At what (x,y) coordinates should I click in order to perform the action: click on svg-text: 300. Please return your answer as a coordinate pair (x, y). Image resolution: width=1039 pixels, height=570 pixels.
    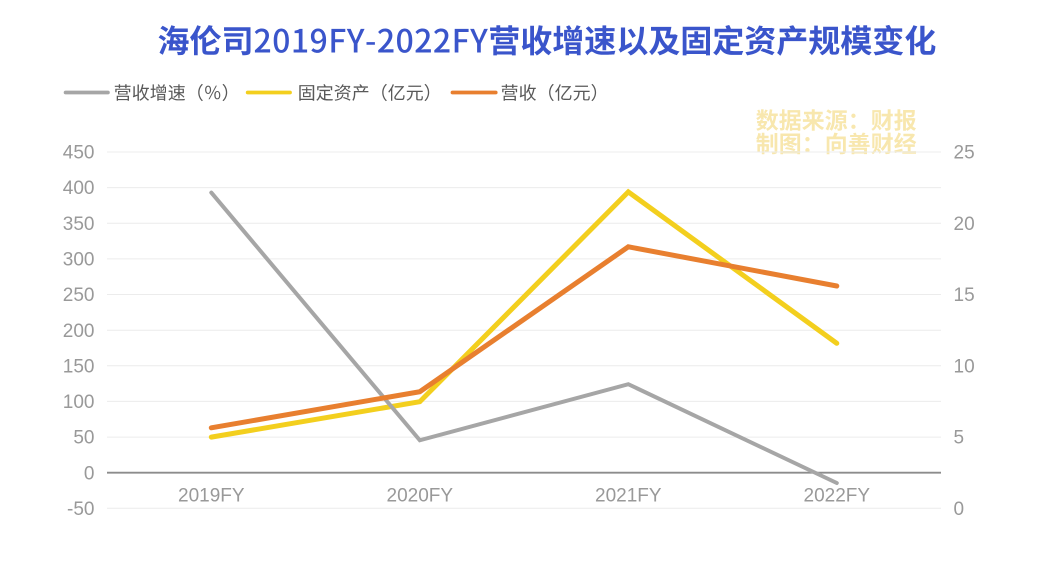
    Looking at the image, I should click on (79, 260).